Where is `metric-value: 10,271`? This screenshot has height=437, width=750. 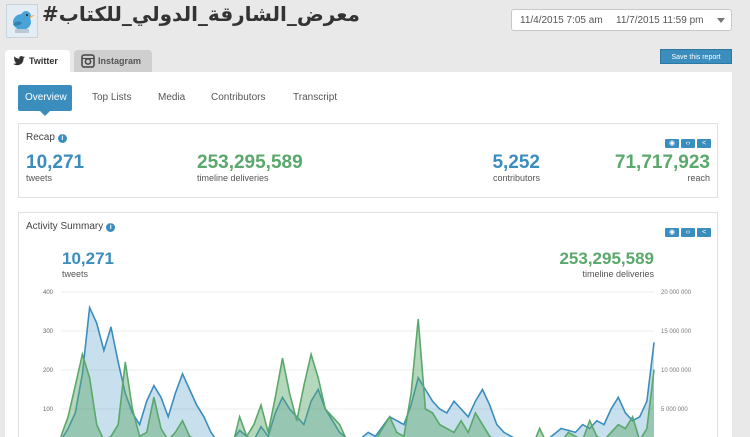
metric-value: 10,271 is located at coordinates (55, 162).